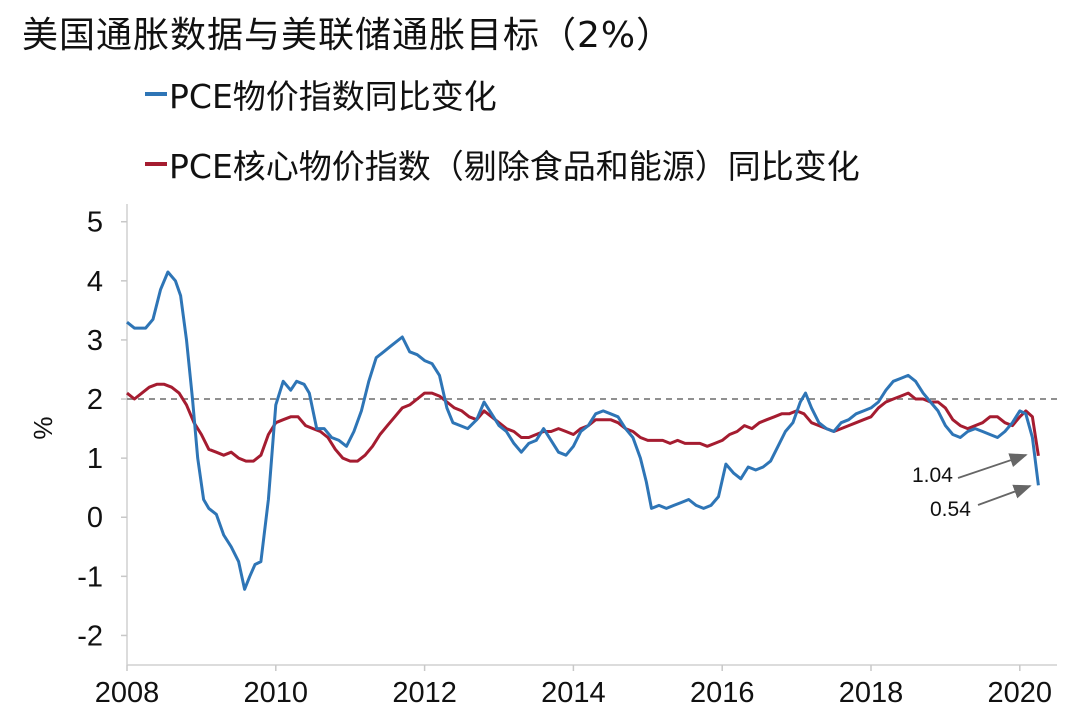 The height and width of the screenshot is (727, 1088). I want to click on y-tick-label: 2, so click(95, 400).